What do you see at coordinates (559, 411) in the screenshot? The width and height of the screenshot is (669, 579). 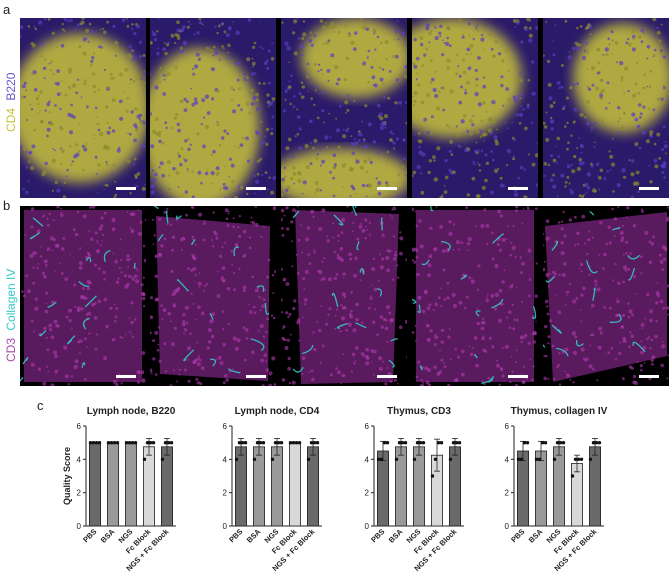 I see `chart-title: Thymus, collagen IV` at bounding box center [559, 411].